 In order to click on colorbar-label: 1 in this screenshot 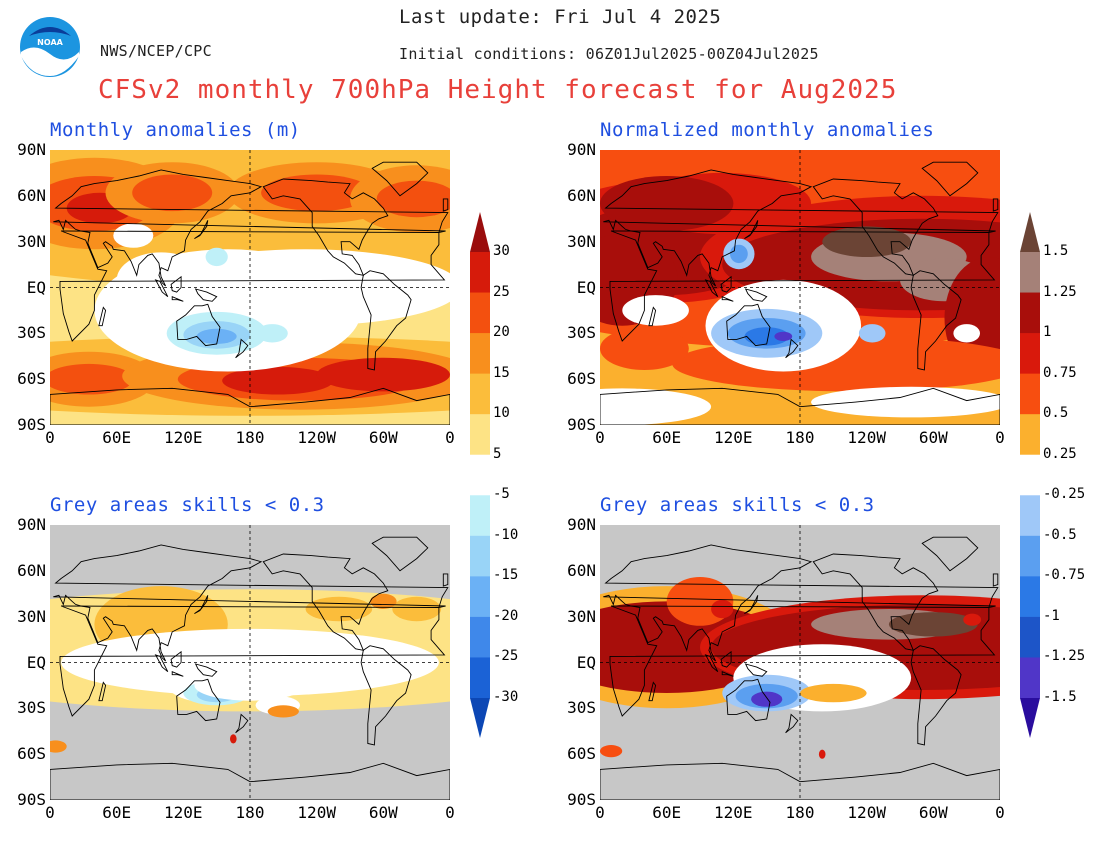, I will do `click(1047, 332)`.